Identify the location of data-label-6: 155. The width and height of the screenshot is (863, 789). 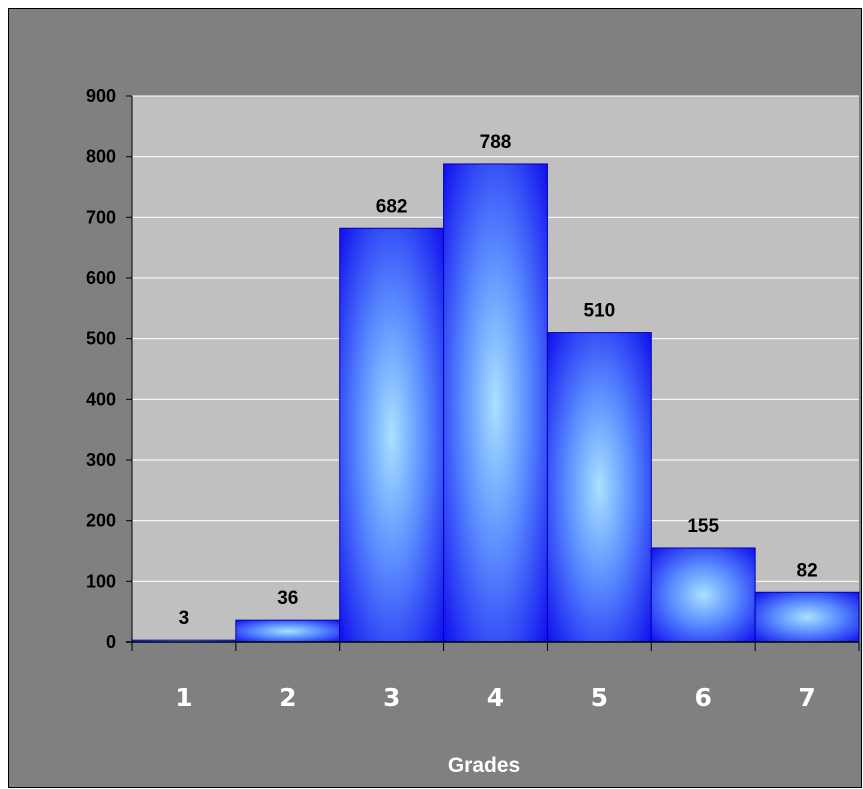
(703, 526).